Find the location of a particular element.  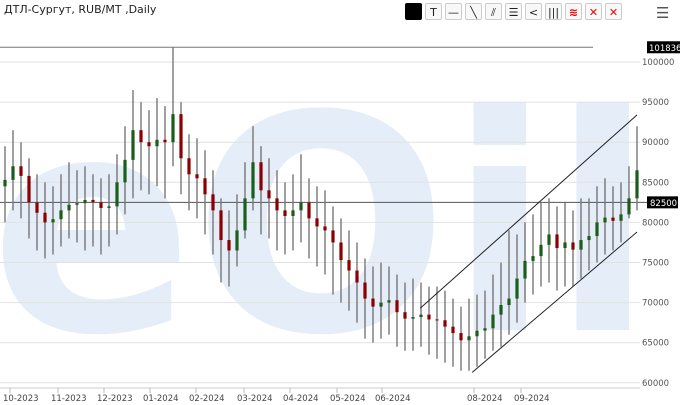

parallel-channel-icon: ⫽ is located at coordinates (493, 11).